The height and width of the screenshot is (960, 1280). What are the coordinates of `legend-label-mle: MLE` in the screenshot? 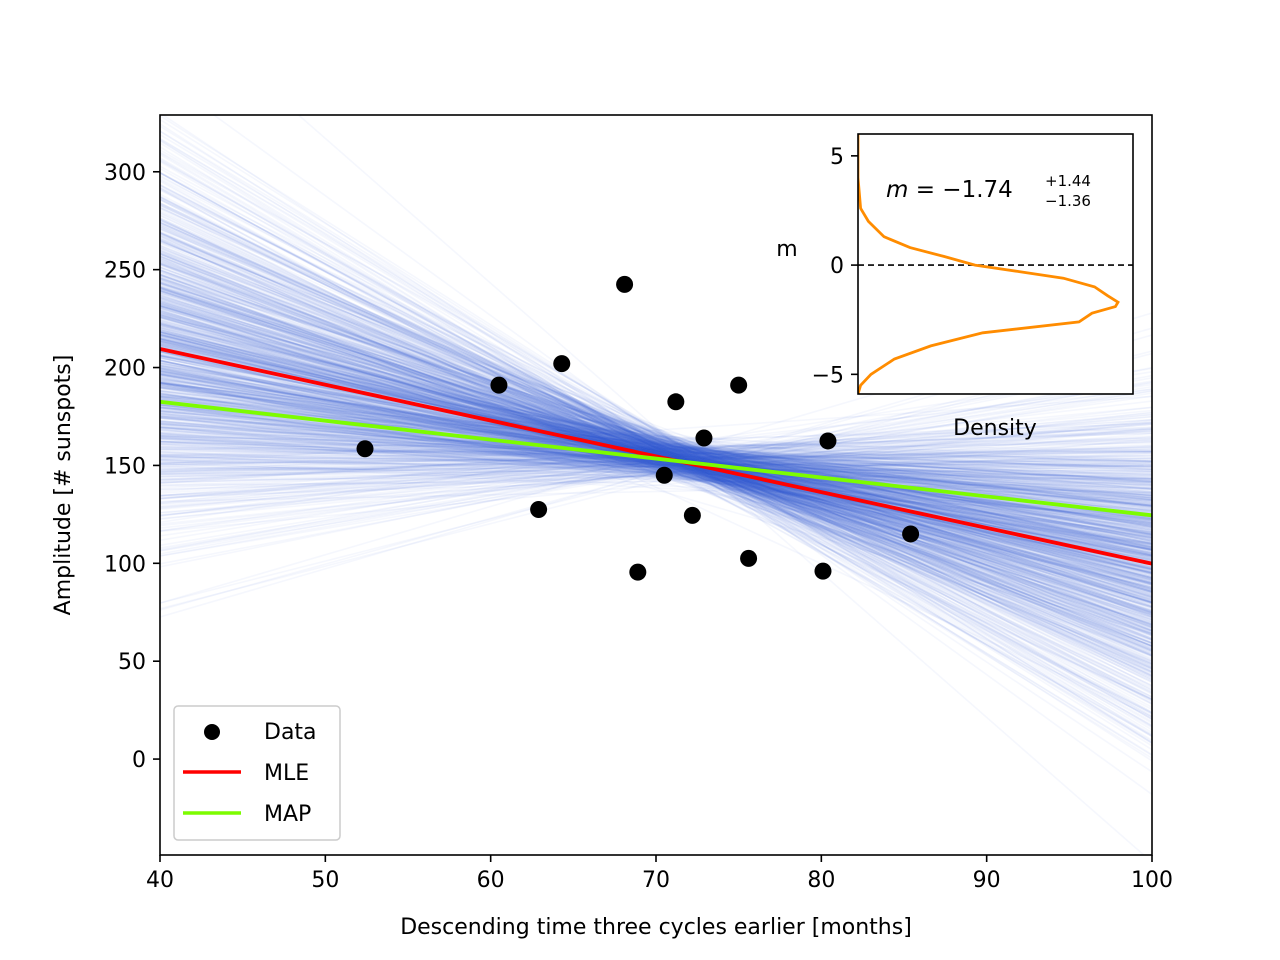 It's located at (286, 773).